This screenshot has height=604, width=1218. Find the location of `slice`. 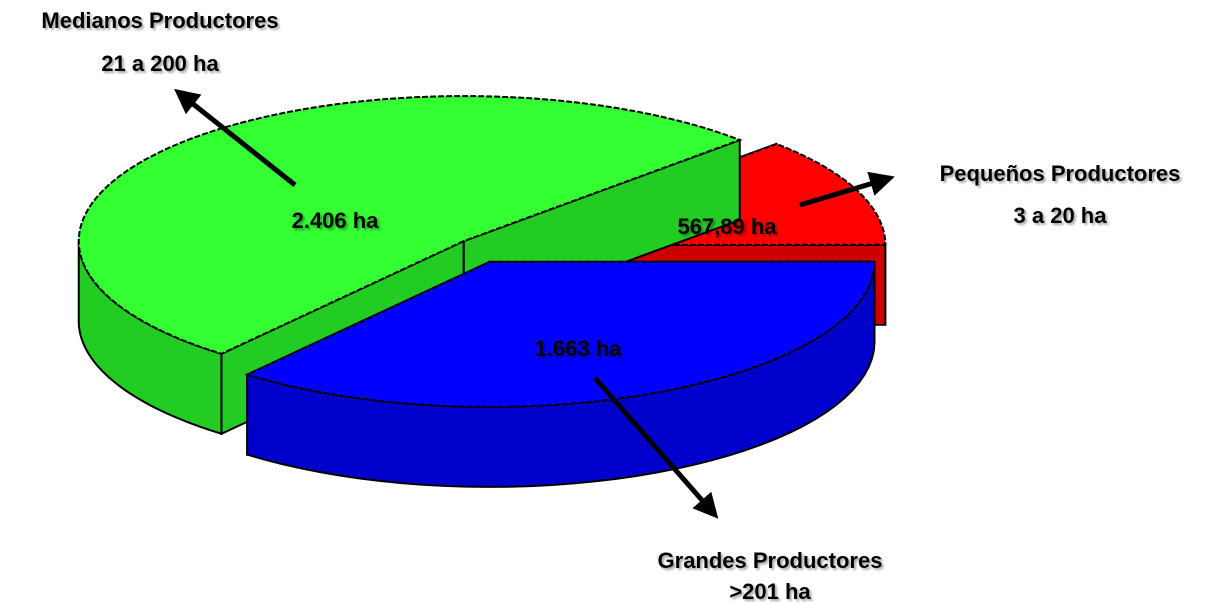

slice is located at coordinates (560, 334).